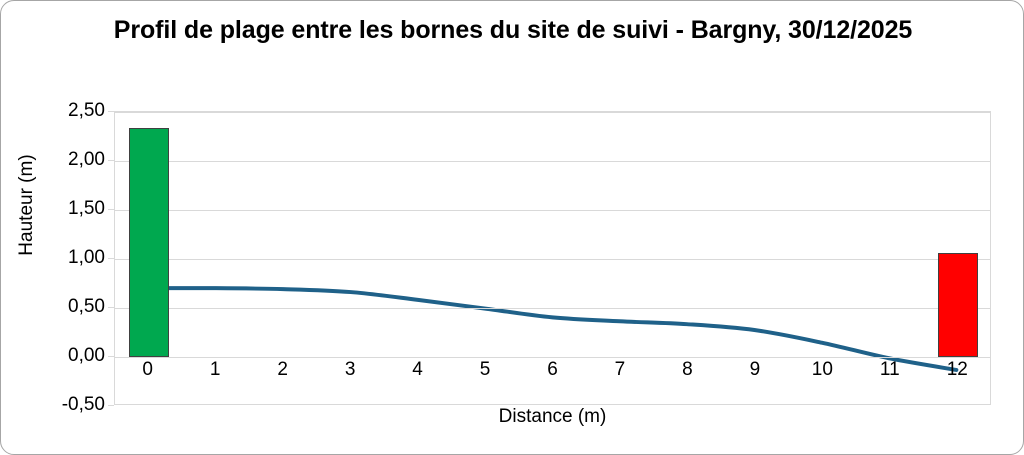 This screenshot has width=1024, height=455. I want to click on y-tick-label: 0,50, so click(86, 306).